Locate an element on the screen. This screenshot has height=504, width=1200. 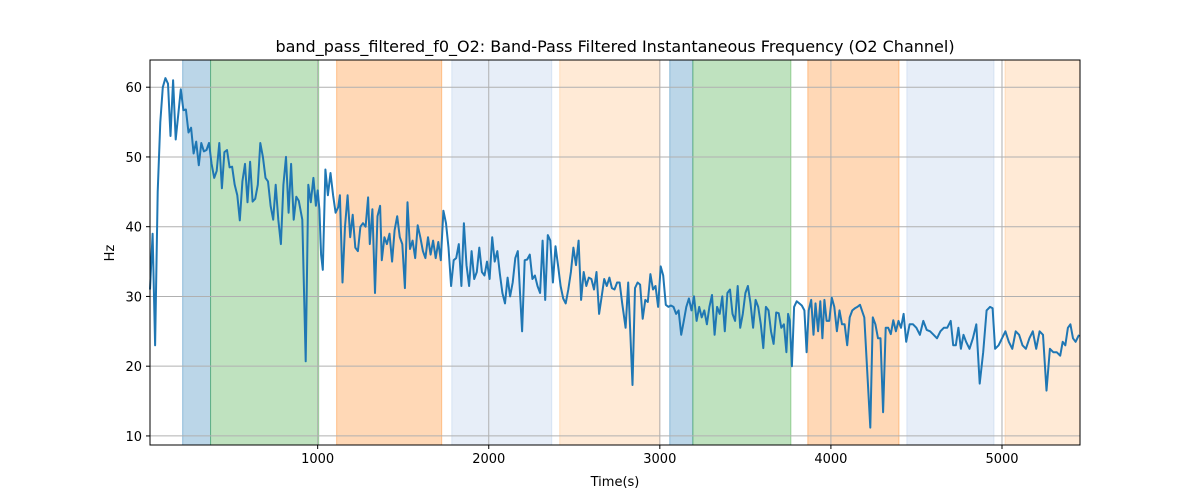
x-tick-label: 5000 is located at coordinates (1001, 459).